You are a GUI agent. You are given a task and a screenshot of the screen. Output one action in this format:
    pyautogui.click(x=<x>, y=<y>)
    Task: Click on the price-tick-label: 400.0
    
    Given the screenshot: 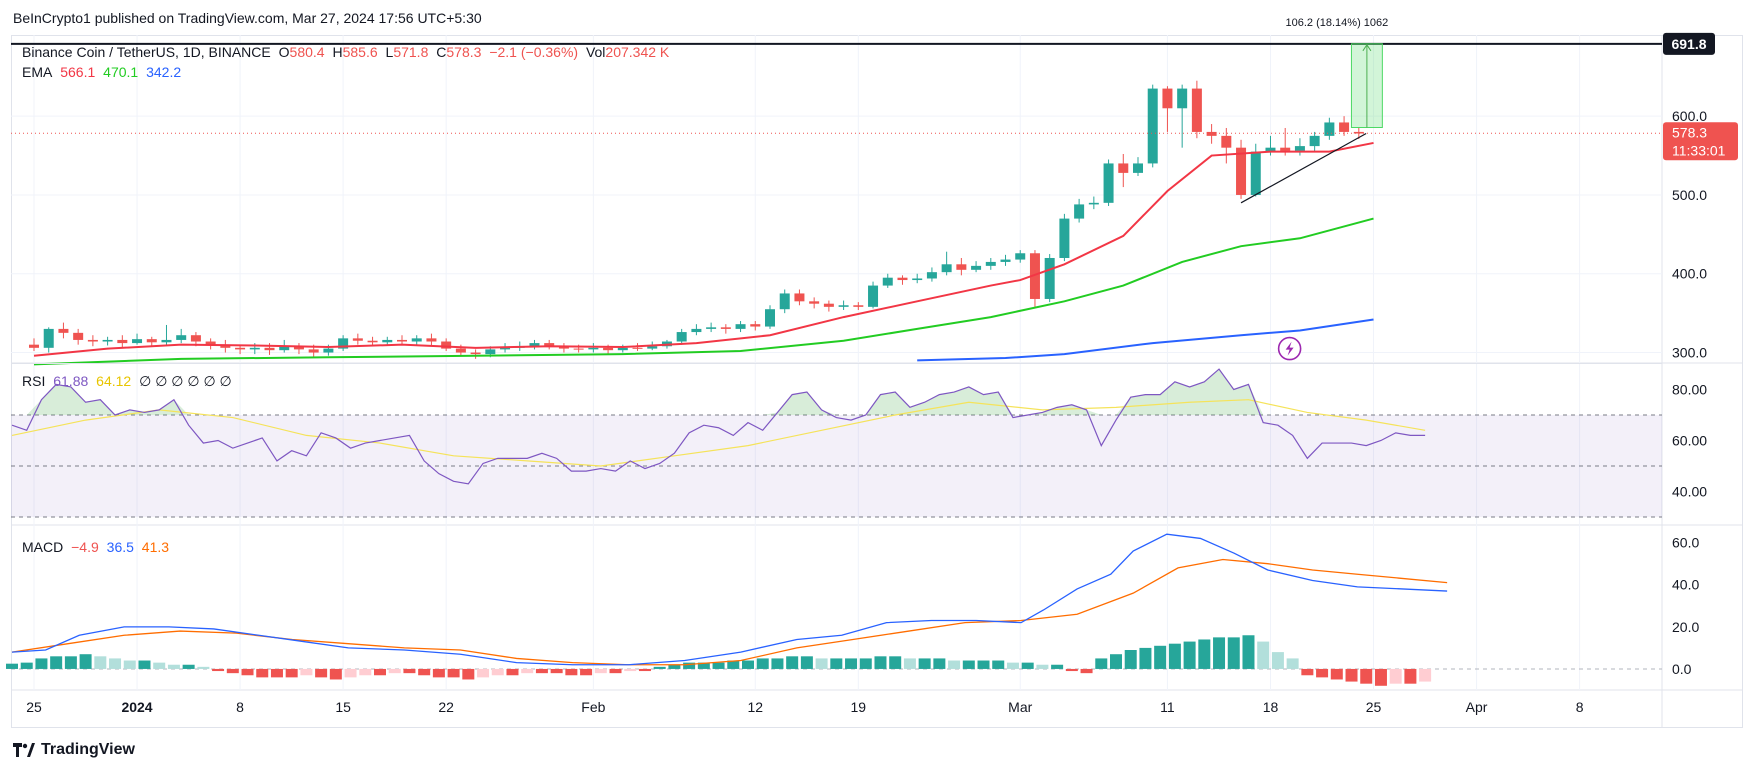 What is the action you would take?
    pyautogui.click(x=1689, y=274)
    